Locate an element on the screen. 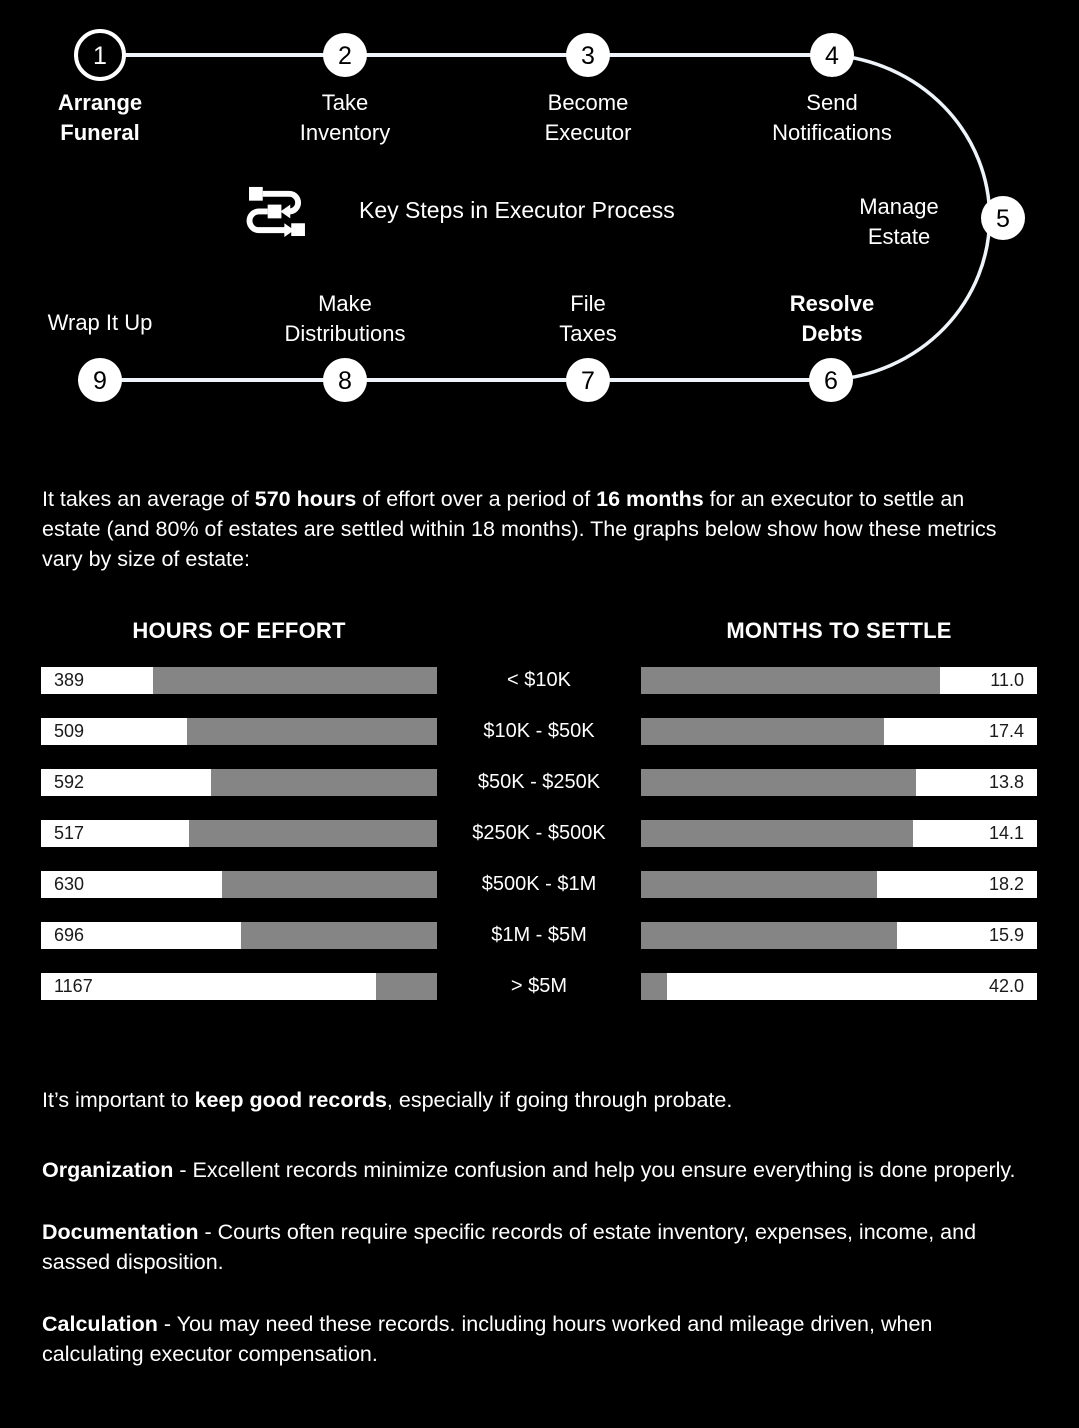 The image size is (1079, 1428). months-value-label: 15.9 is located at coordinates (1006, 935).